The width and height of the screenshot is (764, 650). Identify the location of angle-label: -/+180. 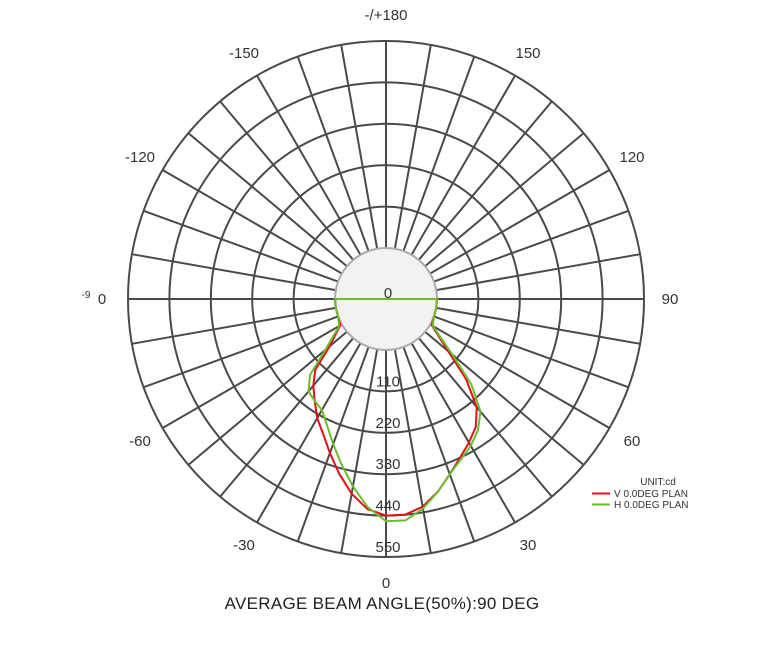
(386, 15).